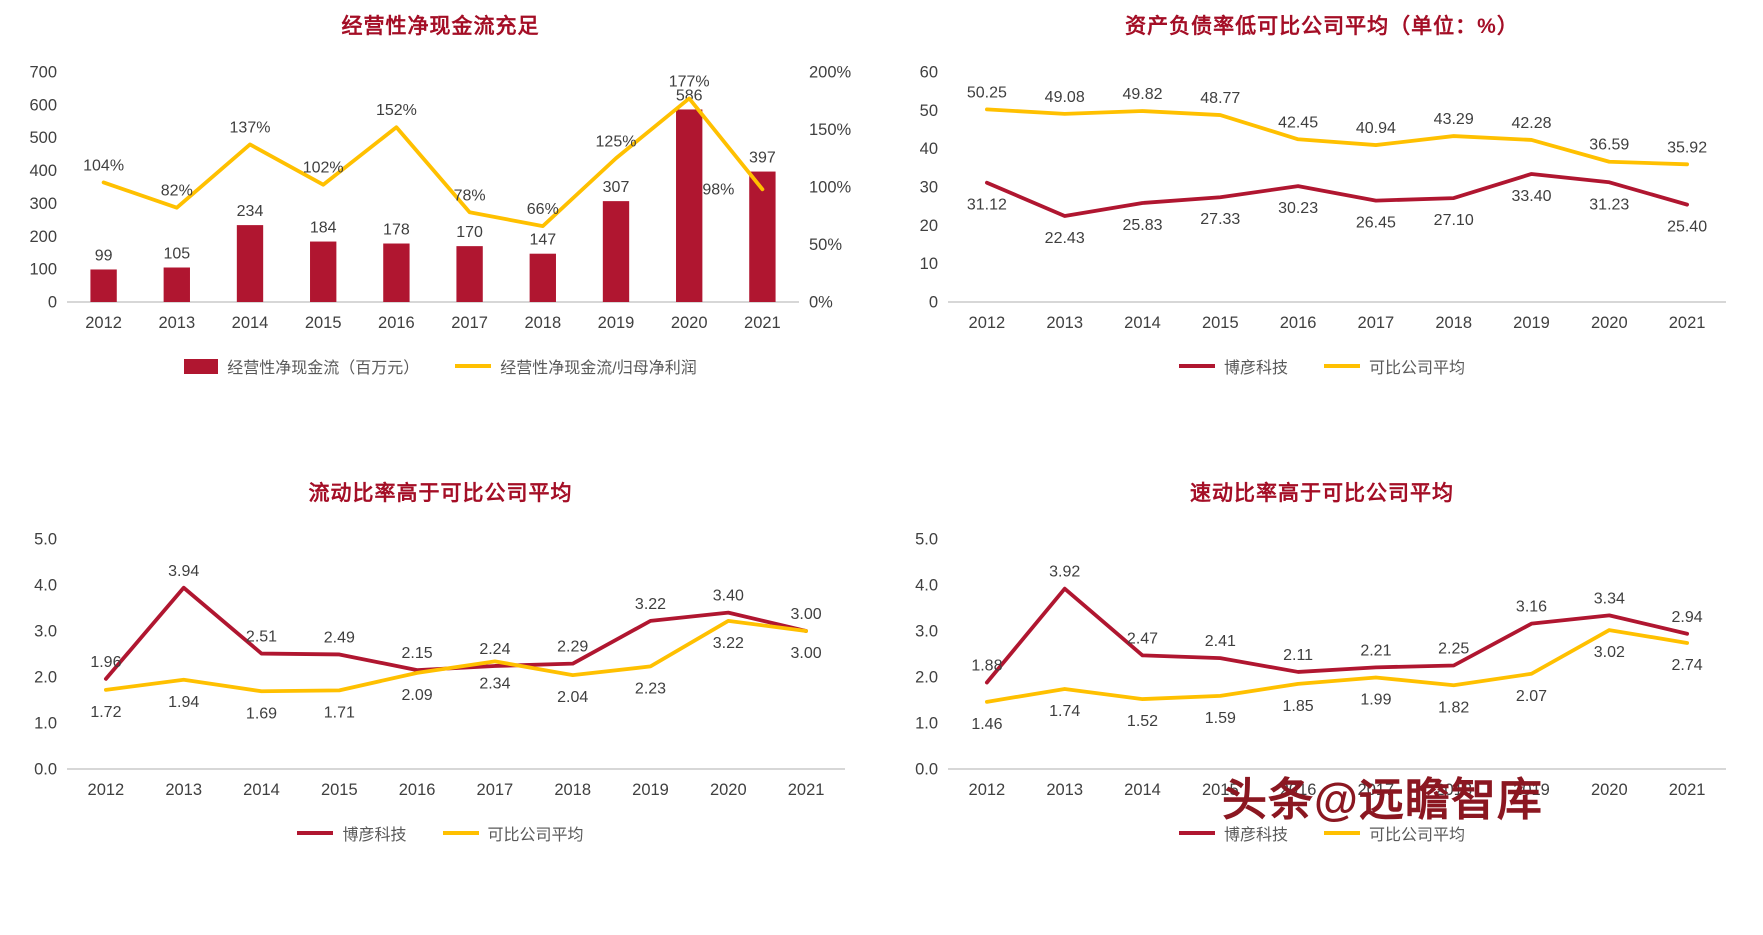 The width and height of the screenshot is (1763, 935). What do you see at coordinates (1322, 833) in the screenshot?
I see `legend-quick-ratio: 博彦科技 可比公司平均` at bounding box center [1322, 833].